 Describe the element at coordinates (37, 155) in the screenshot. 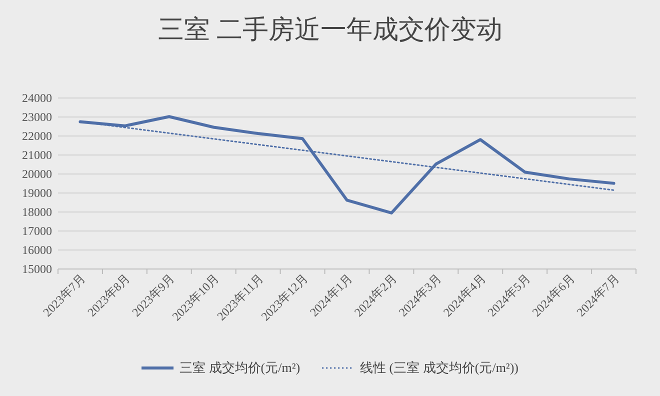

I see `y-tick-label: 21000` at that location.